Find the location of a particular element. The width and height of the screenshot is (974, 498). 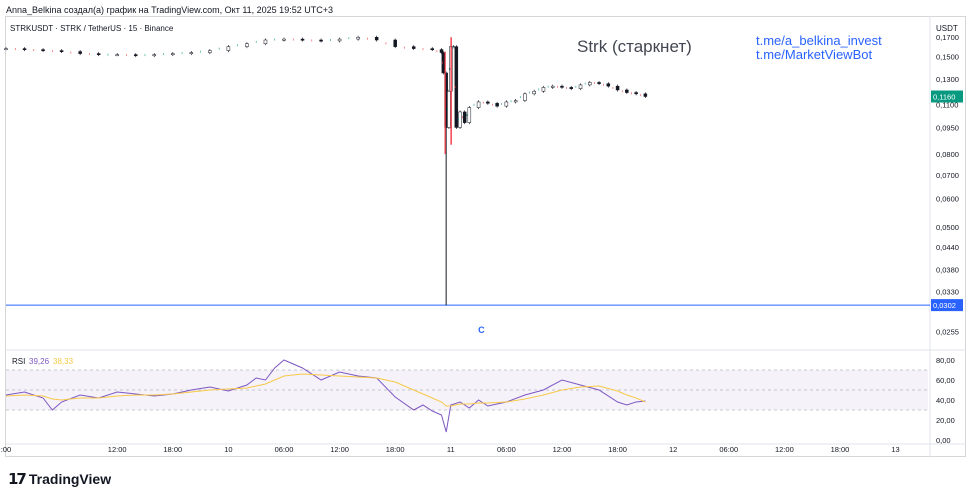

tradingview-logo-text: TradingView is located at coordinates (70, 479).